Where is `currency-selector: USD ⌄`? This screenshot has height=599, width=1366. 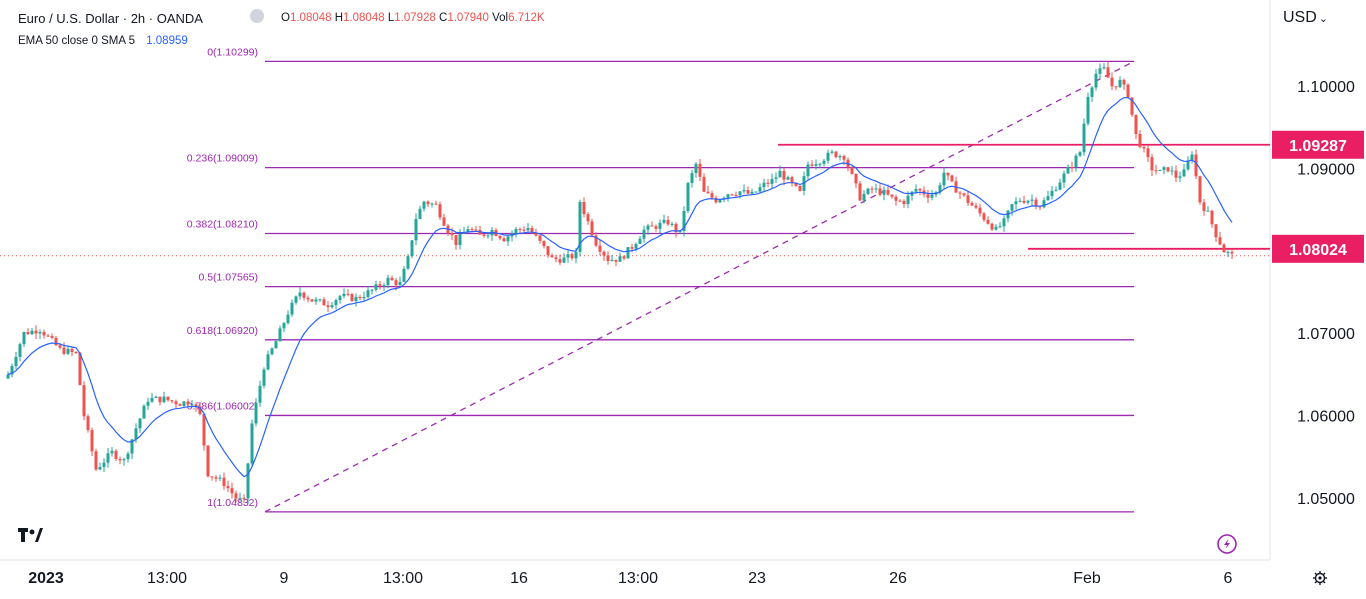
currency-selector: USD ⌄ is located at coordinates (1305, 18).